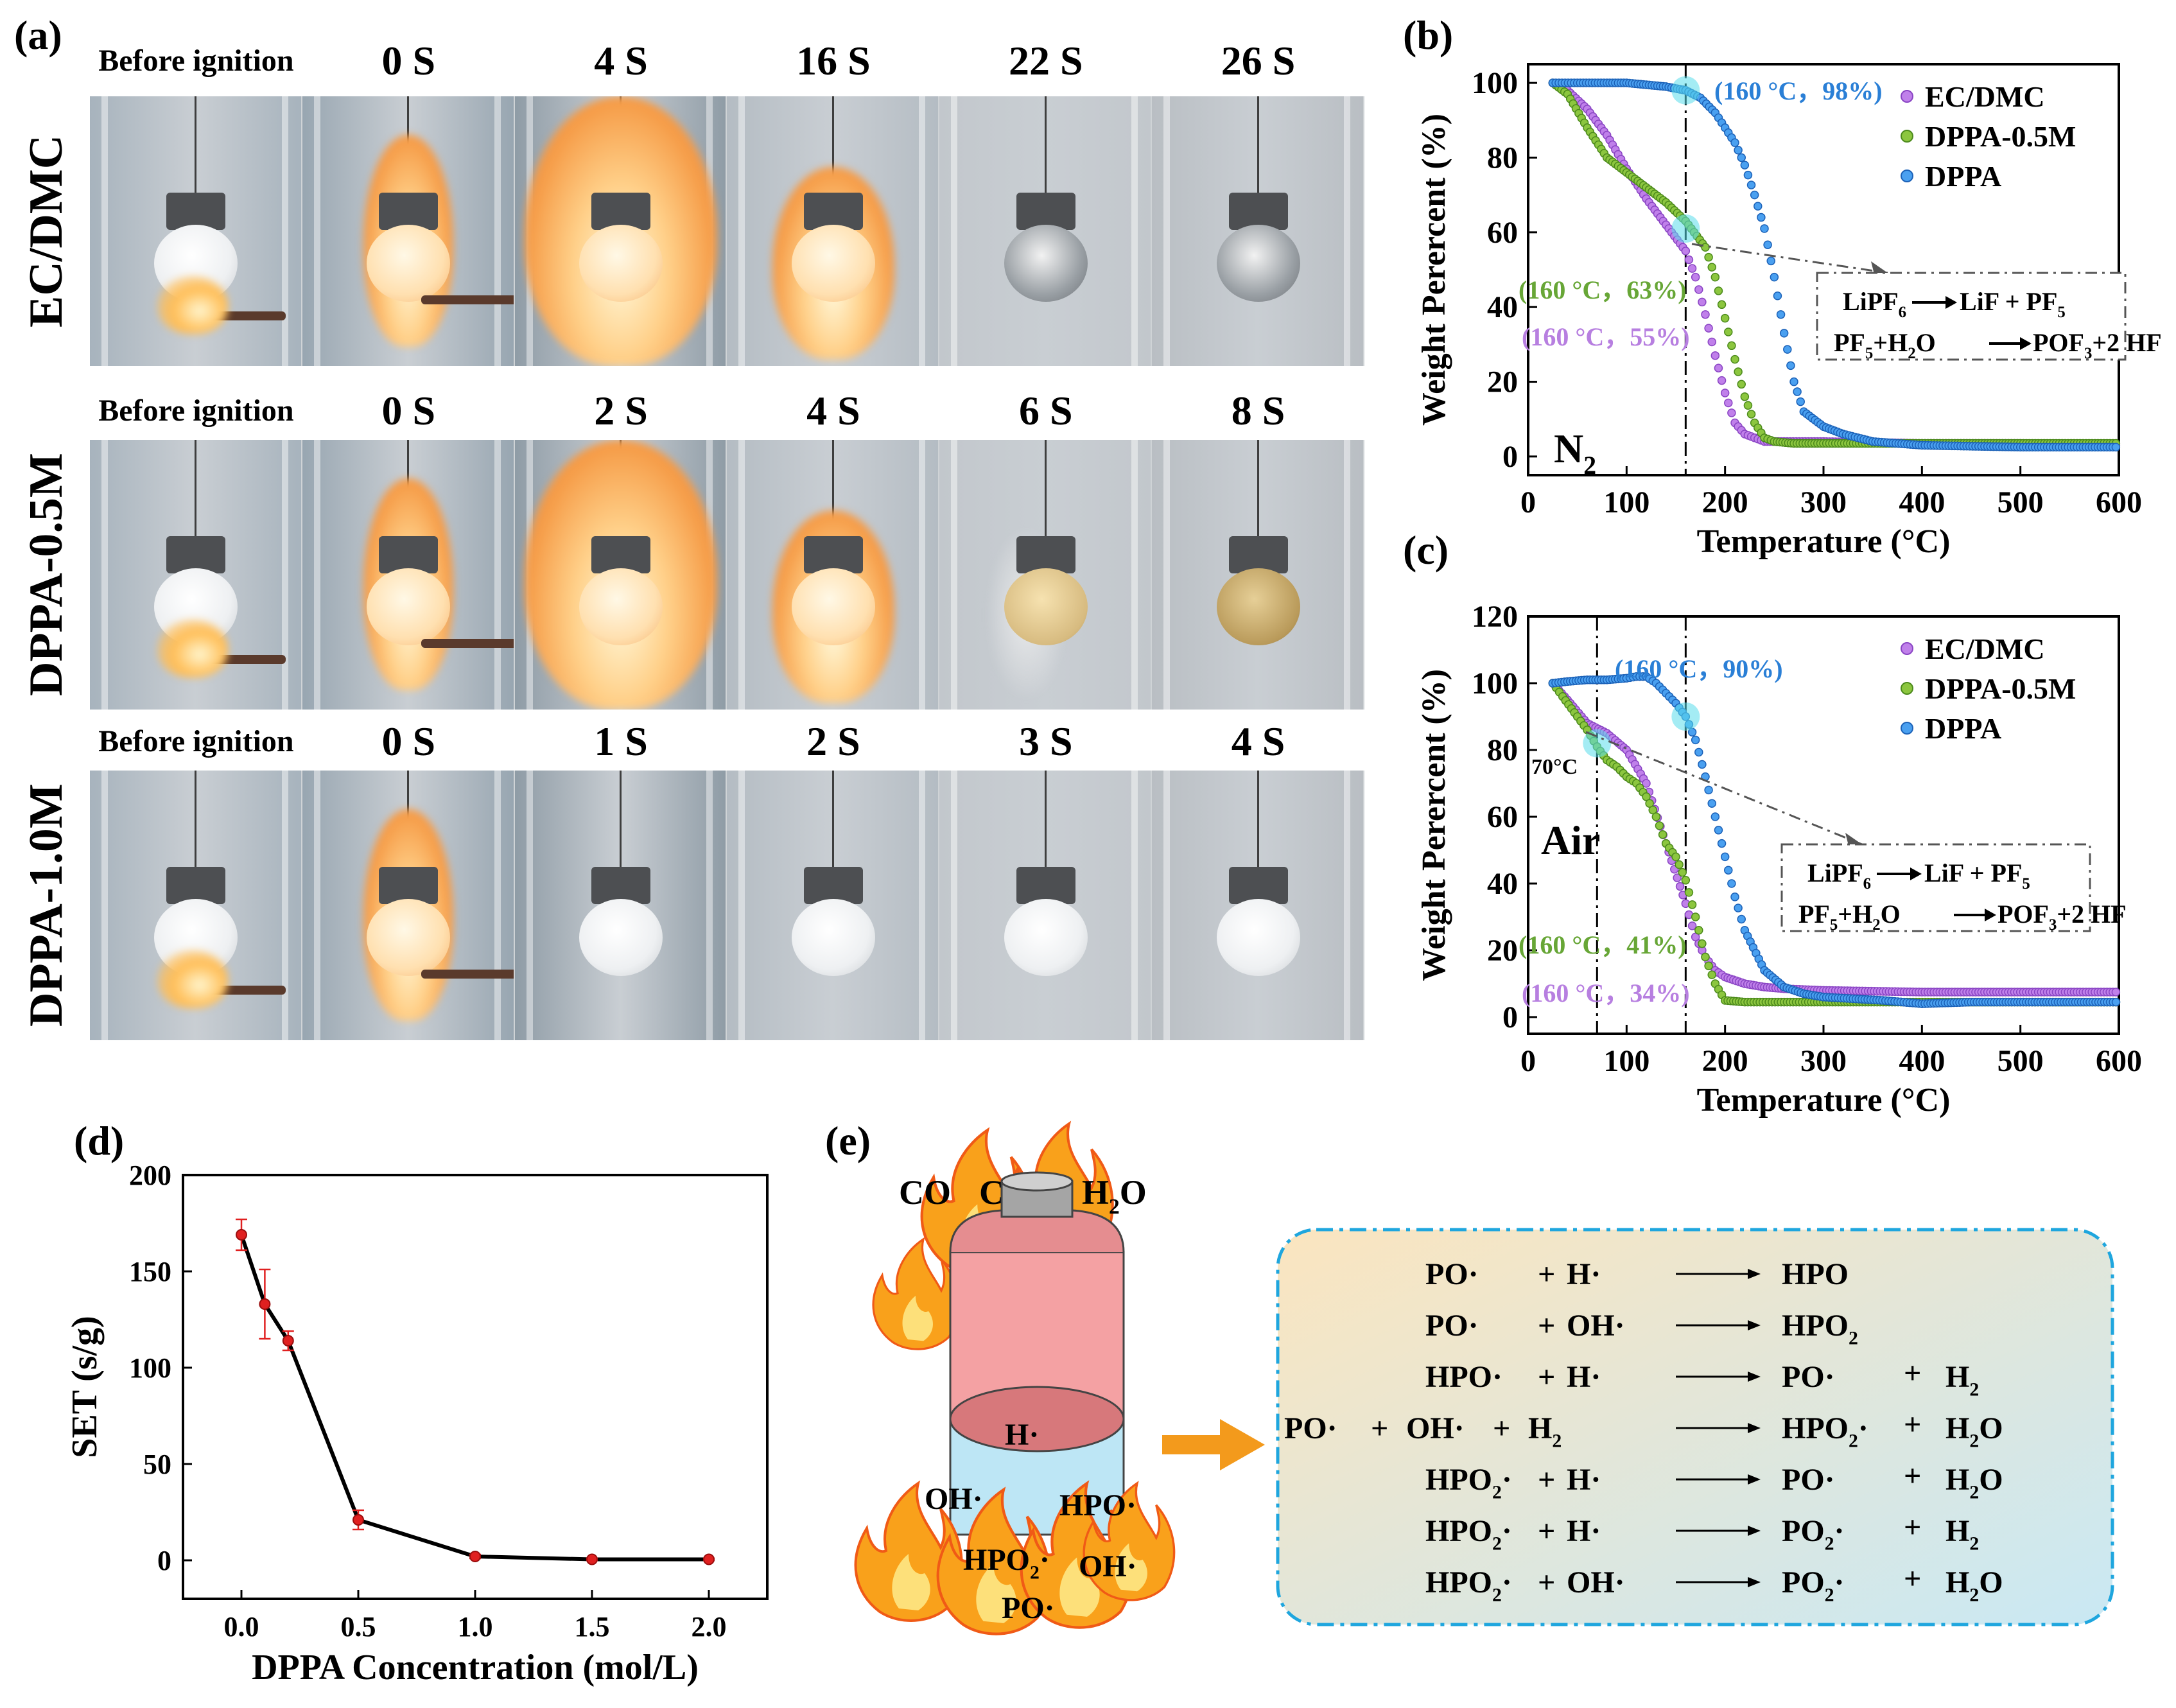 Image resolution: width=2176 pixels, height=1708 pixels. I want to click on atmosphere-label: Air, so click(1570, 840).